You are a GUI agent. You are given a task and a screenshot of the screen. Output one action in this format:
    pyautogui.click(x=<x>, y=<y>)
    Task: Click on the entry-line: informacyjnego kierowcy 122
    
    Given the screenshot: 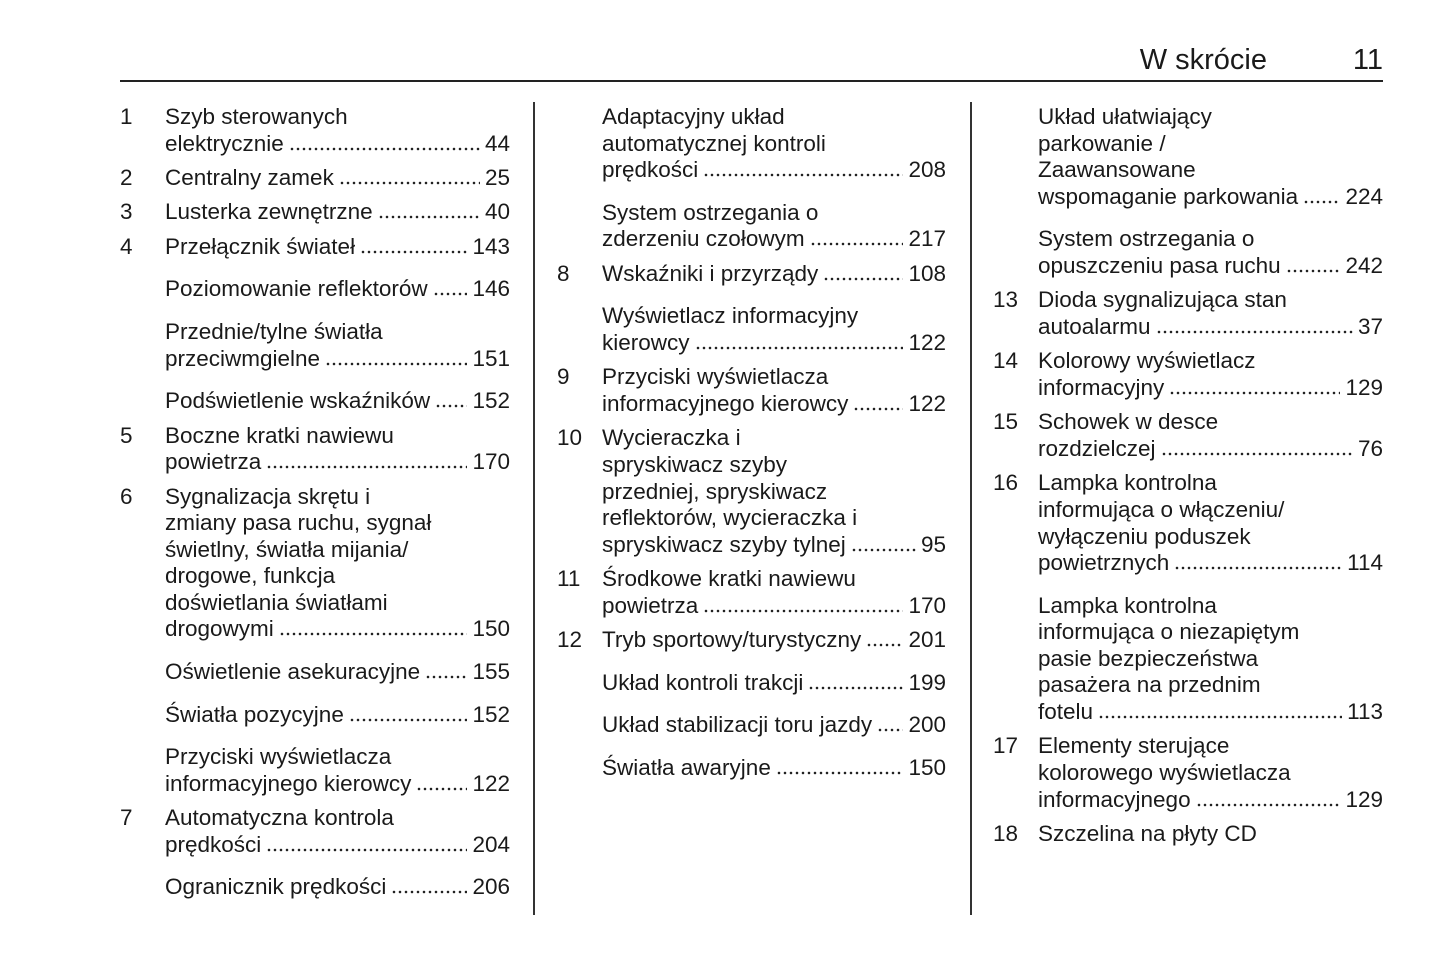 What is the action you would take?
    pyautogui.click(x=337, y=784)
    